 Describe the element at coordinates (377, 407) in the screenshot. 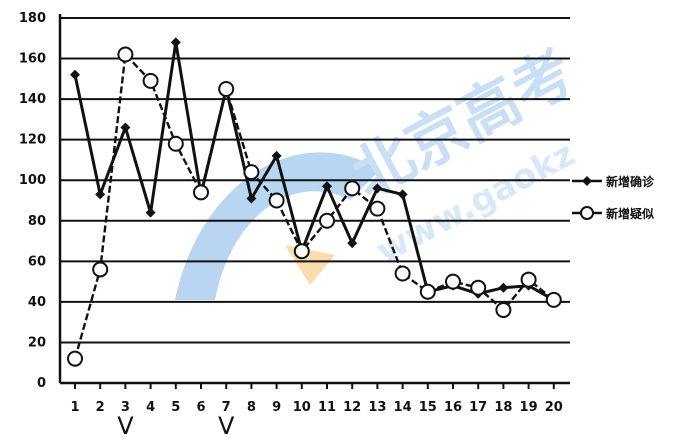

I see `x-tick-13: 13` at that location.